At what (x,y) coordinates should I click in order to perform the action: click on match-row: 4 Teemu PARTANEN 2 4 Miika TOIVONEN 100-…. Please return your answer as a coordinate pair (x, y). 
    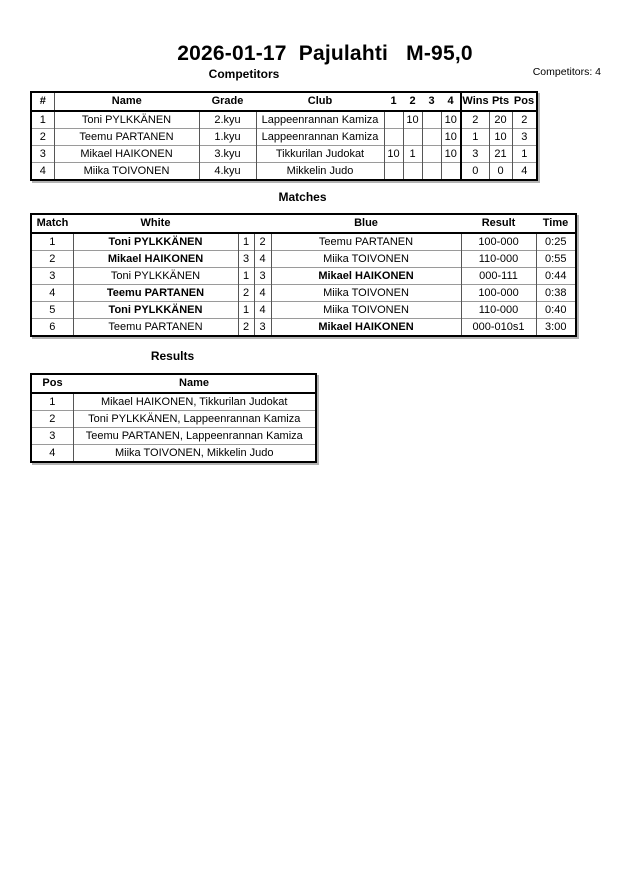
    Looking at the image, I should click on (303, 293).